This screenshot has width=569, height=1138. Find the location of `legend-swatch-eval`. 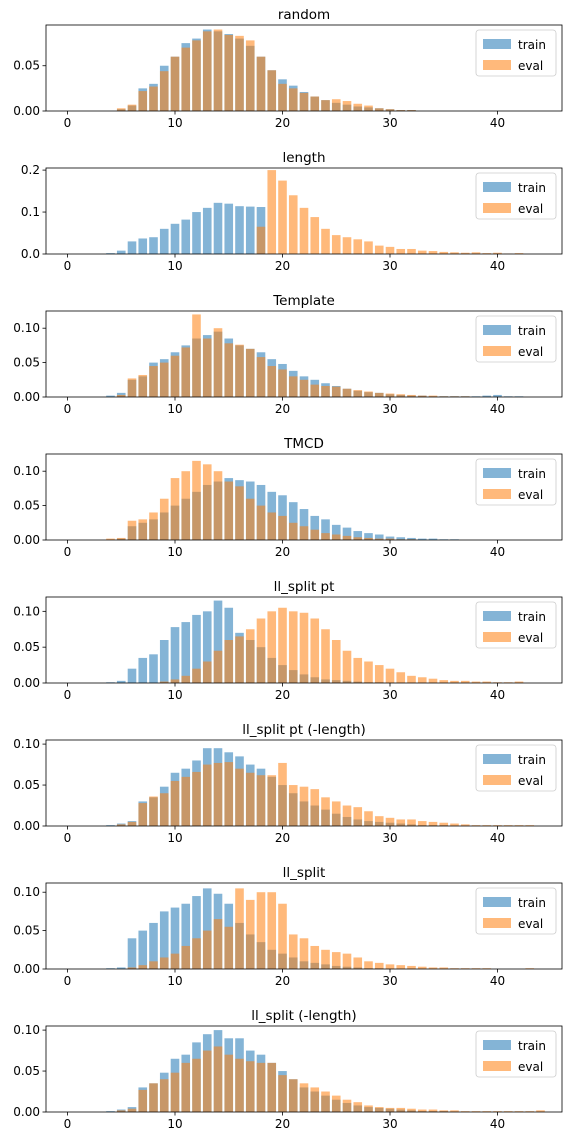

legend-swatch-eval is located at coordinates (497, 65).